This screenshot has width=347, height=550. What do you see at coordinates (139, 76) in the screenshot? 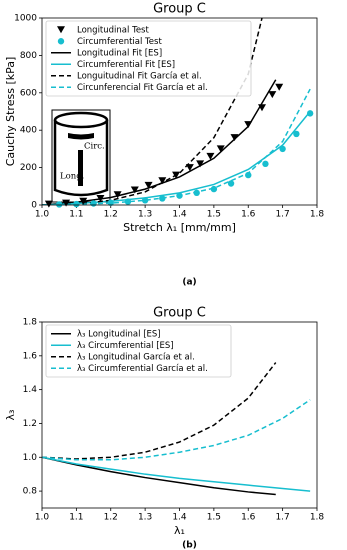
I see `legend-label: Longuitudinal Fit García et al.` at bounding box center [139, 76].